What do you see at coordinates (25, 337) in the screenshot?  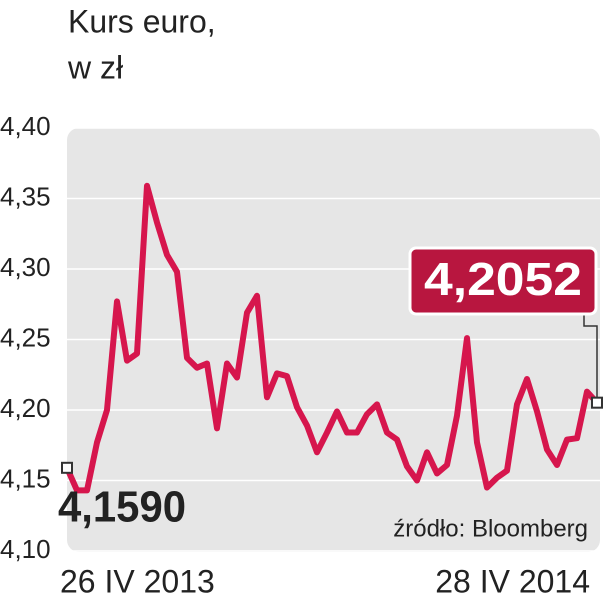 I see `y-tick-label: 4,25` at bounding box center [25, 337].